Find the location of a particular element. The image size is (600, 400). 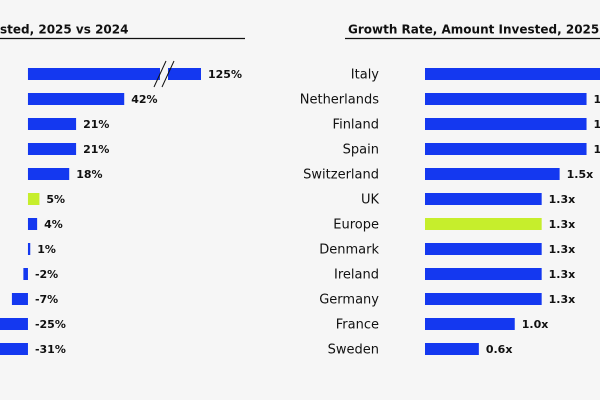

value-label: 1% is located at coordinates (46, 249).